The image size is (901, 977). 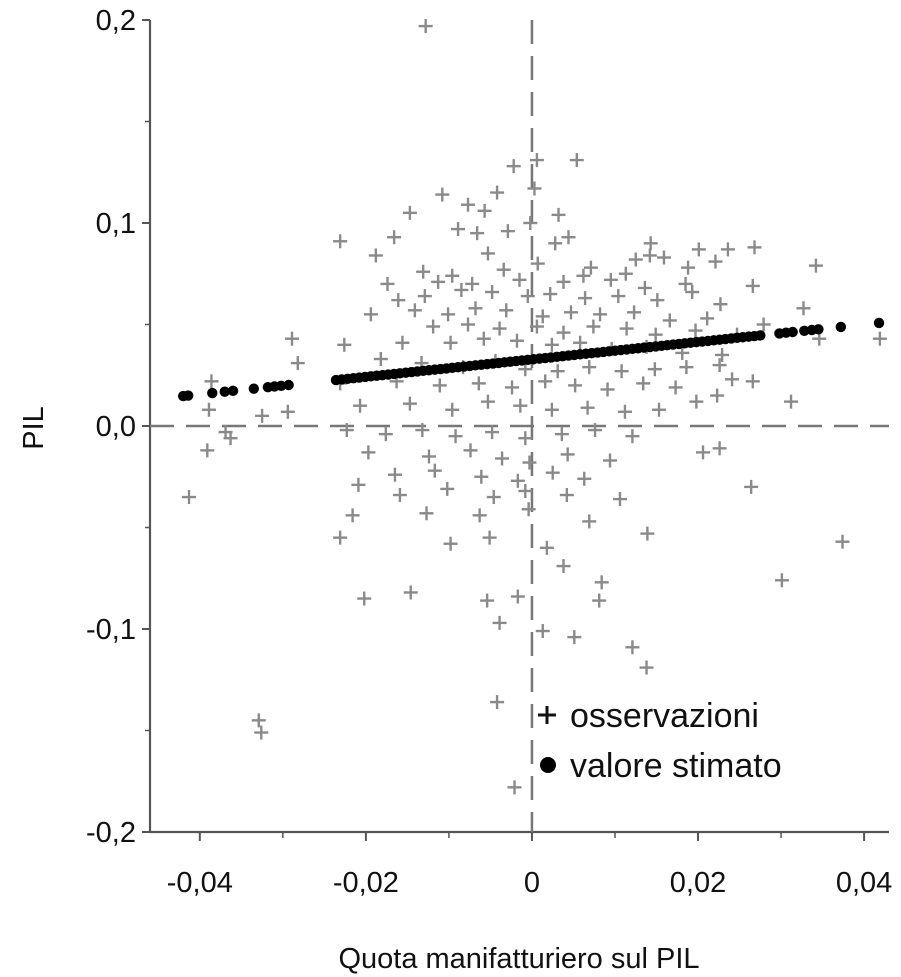 What do you see at coordinates (518, 959) in the screenshot?
I see `x-axis-title: Quota manifatturiero sul PIL` at bounding box center [518, 959].